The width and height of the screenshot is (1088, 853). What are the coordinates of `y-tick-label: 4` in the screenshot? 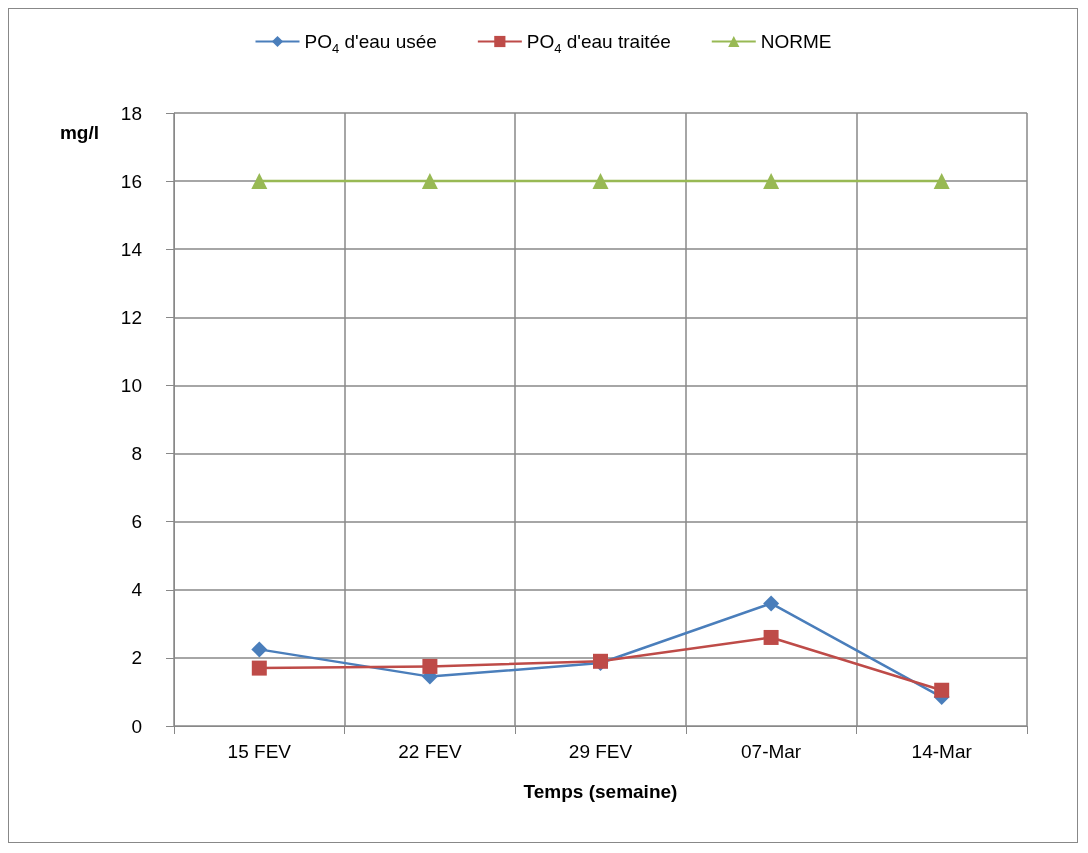 It's located at (137, 590).